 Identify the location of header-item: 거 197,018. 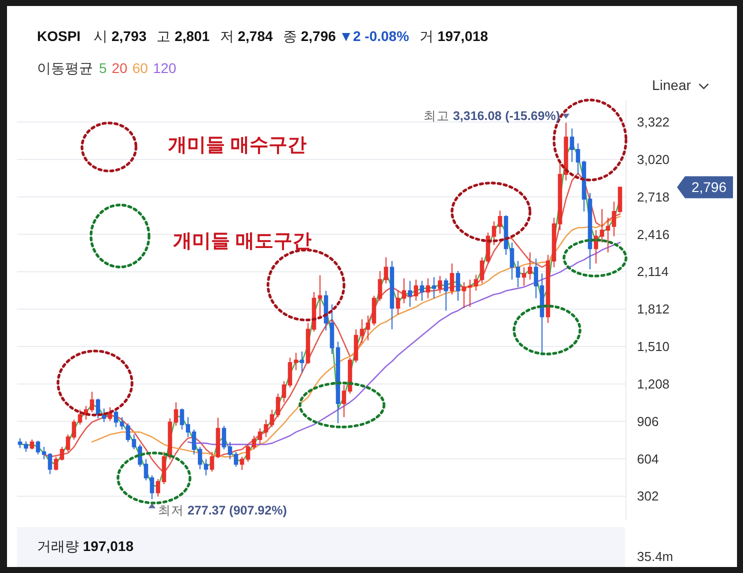
(454, 36).